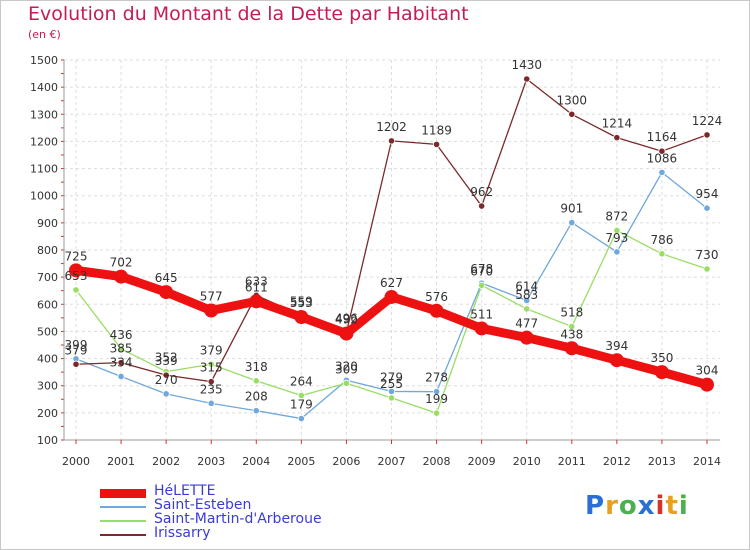  Describe the element at coordinates (346, 461) in the screenshot. I see `x-tick-label: 2006` at that location.